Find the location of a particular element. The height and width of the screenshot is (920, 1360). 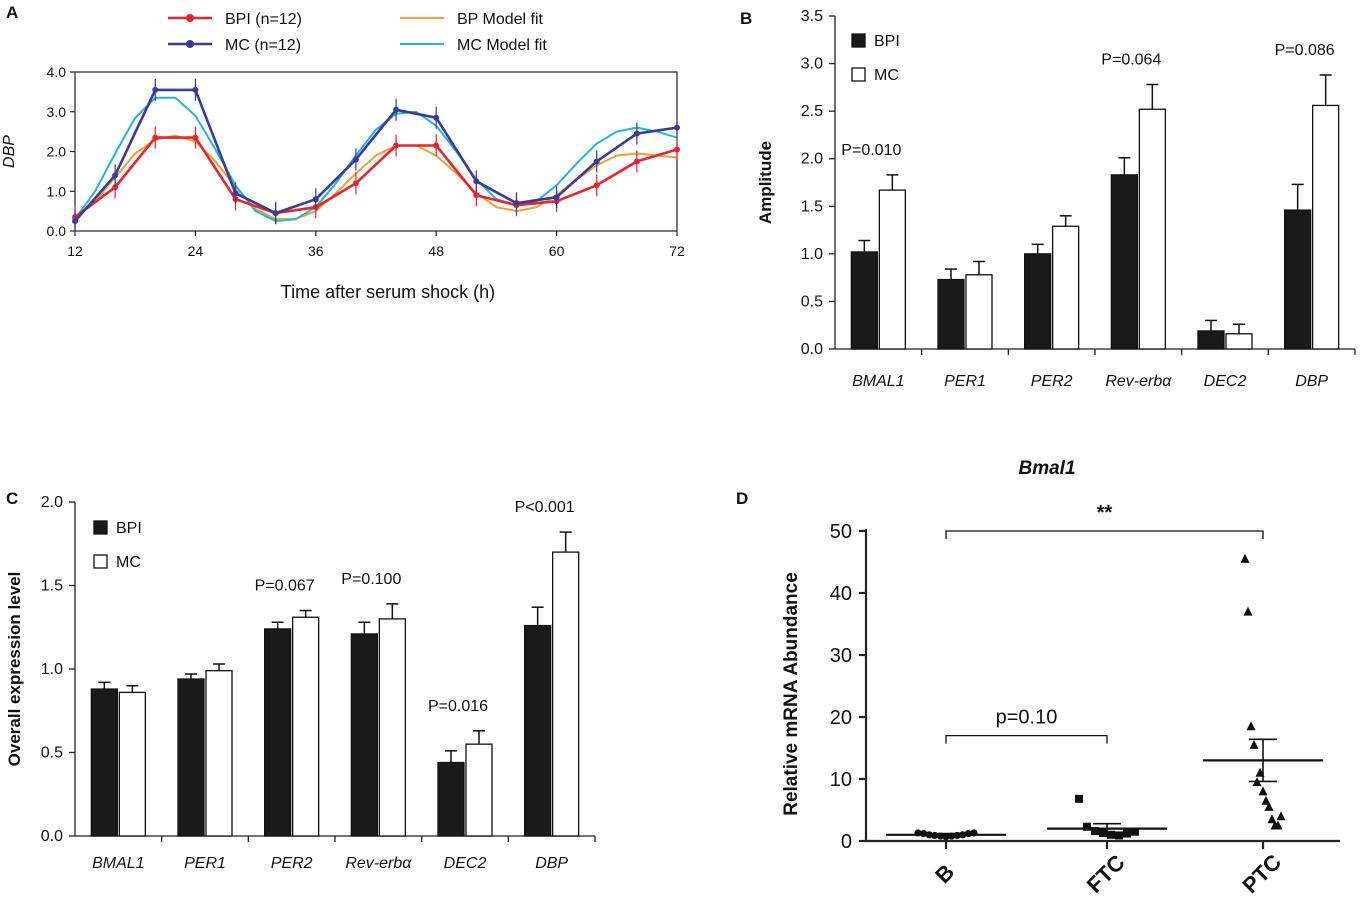

y-tick-label-a: 4.0 is located at coordinates (57, 72).